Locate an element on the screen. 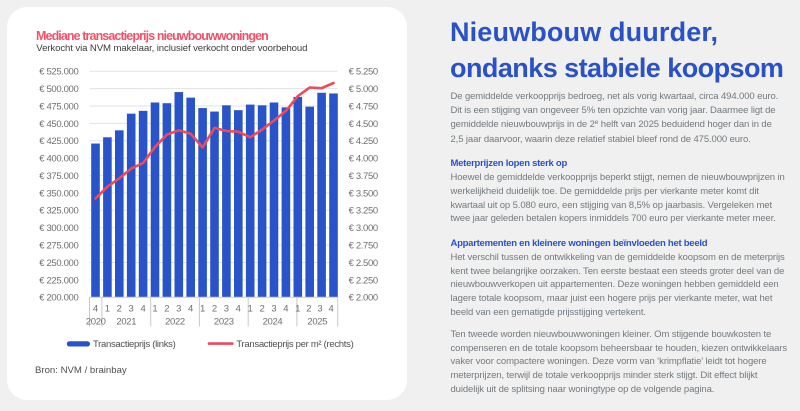  svg-text: € 4.000 is located at coordinates (363, 159).